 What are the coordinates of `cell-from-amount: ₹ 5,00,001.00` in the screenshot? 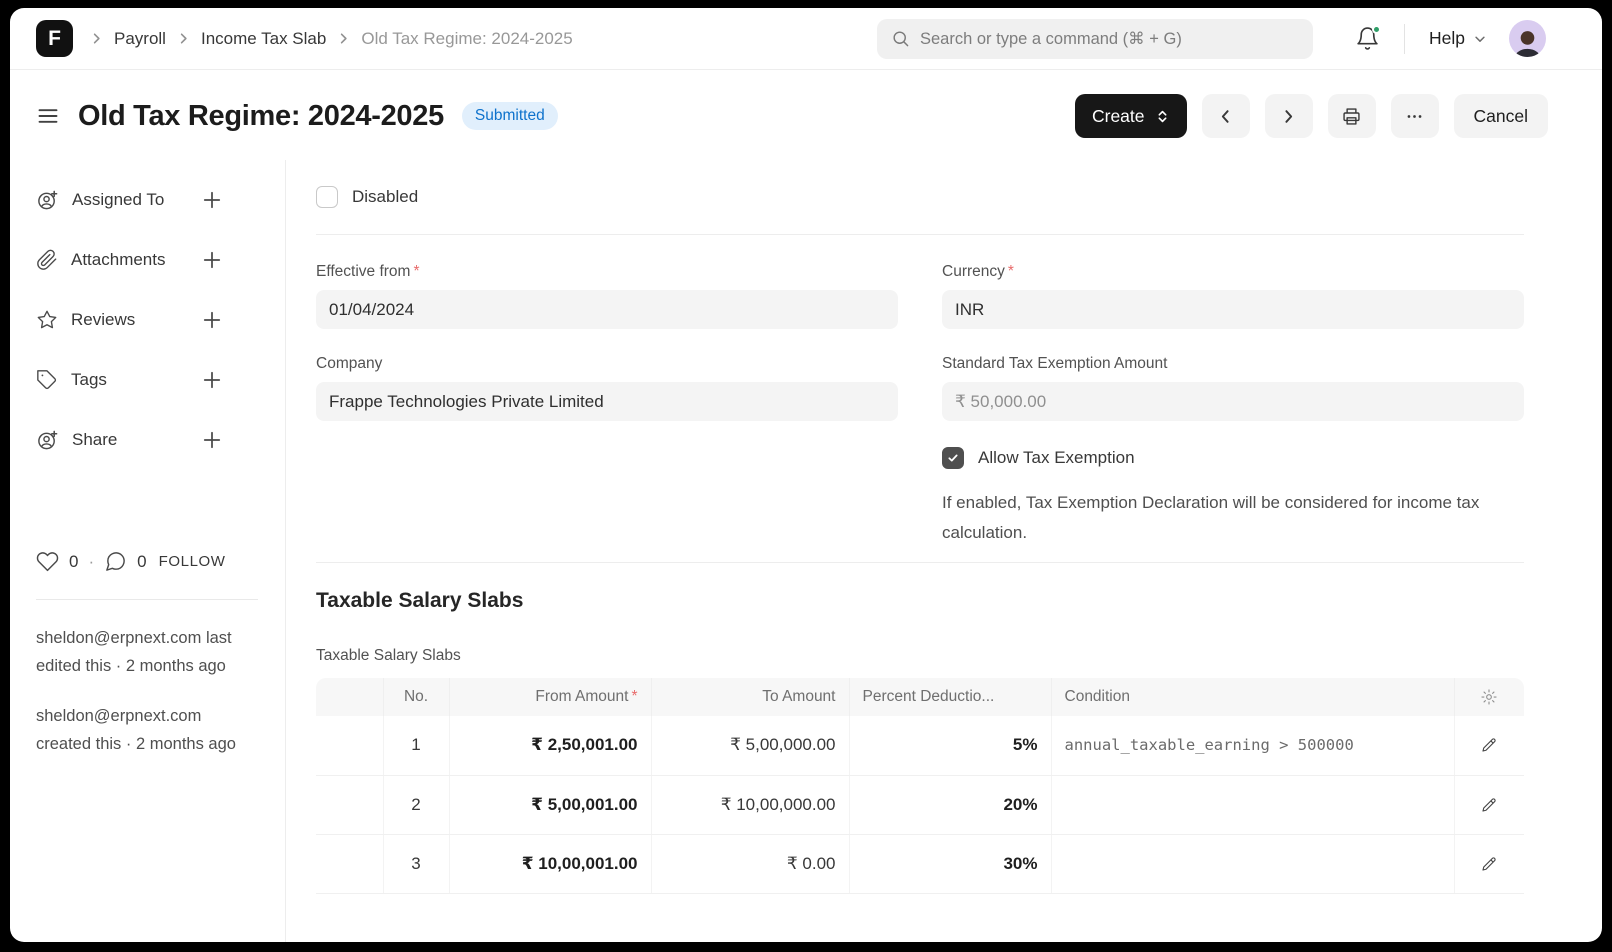 It's located at (550, 805).